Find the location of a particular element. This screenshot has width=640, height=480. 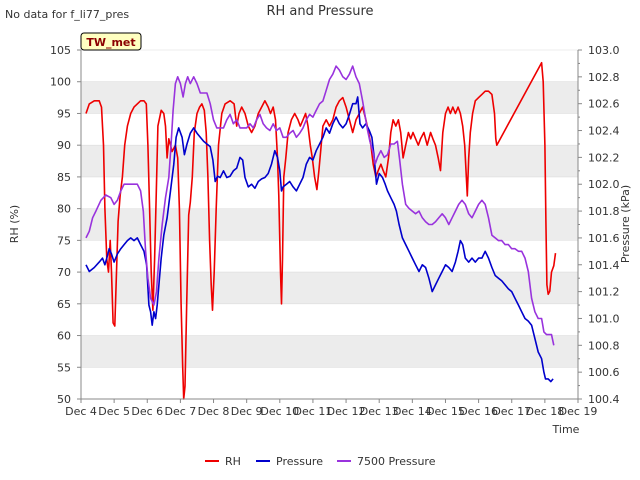

x-tick-label: Dec 19 is located at coordinates (578, 411).